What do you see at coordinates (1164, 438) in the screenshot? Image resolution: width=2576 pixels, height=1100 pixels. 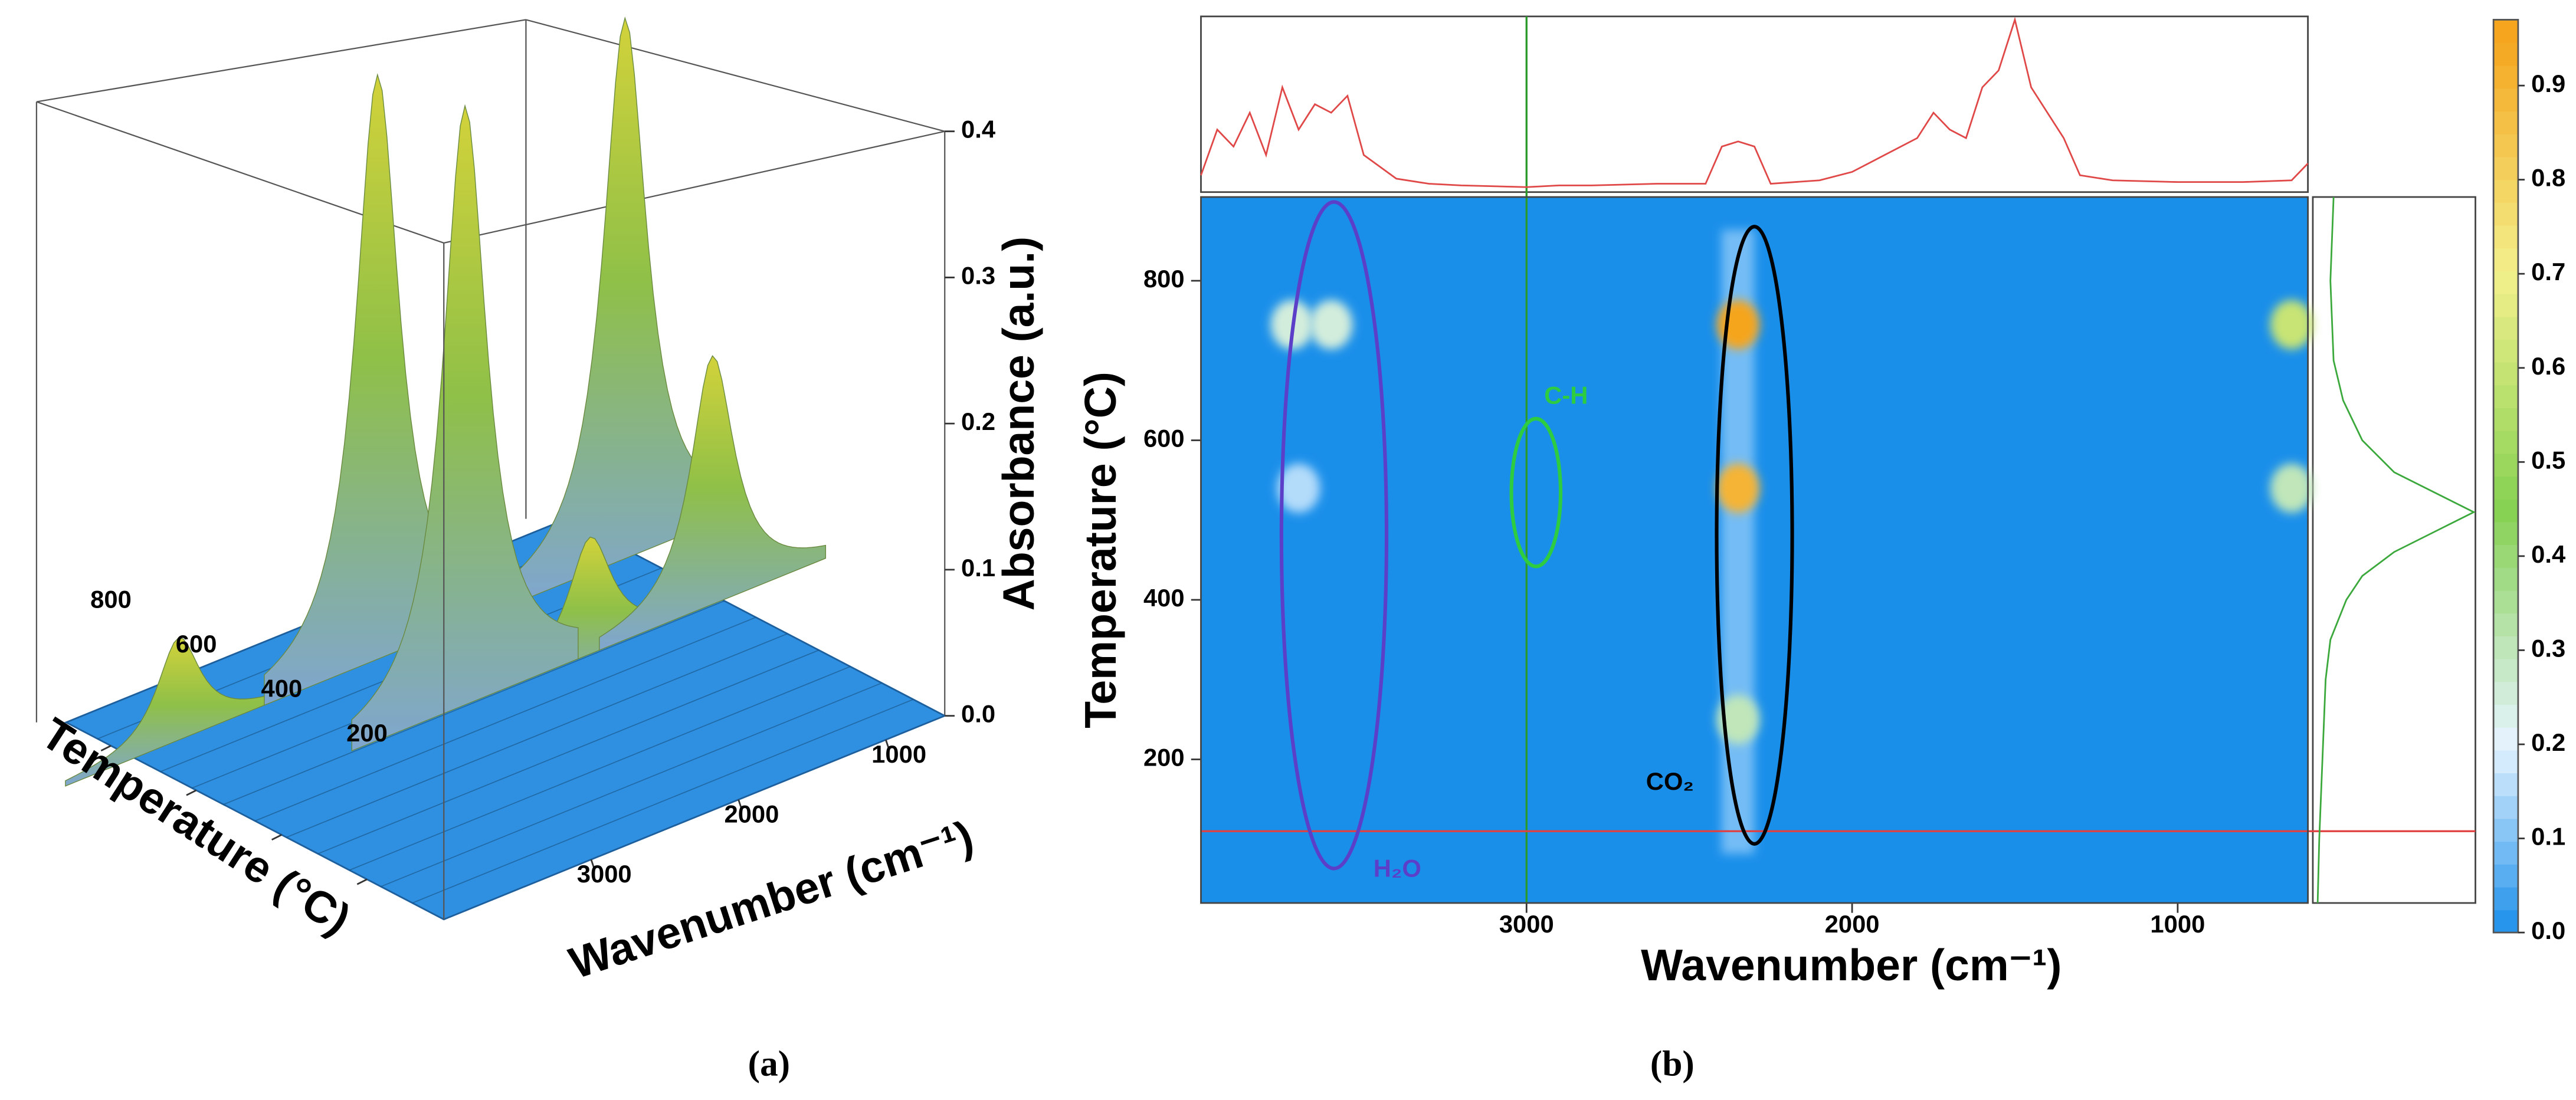 I see `y-tick-label: 600` at bounding box center [1164, 438].